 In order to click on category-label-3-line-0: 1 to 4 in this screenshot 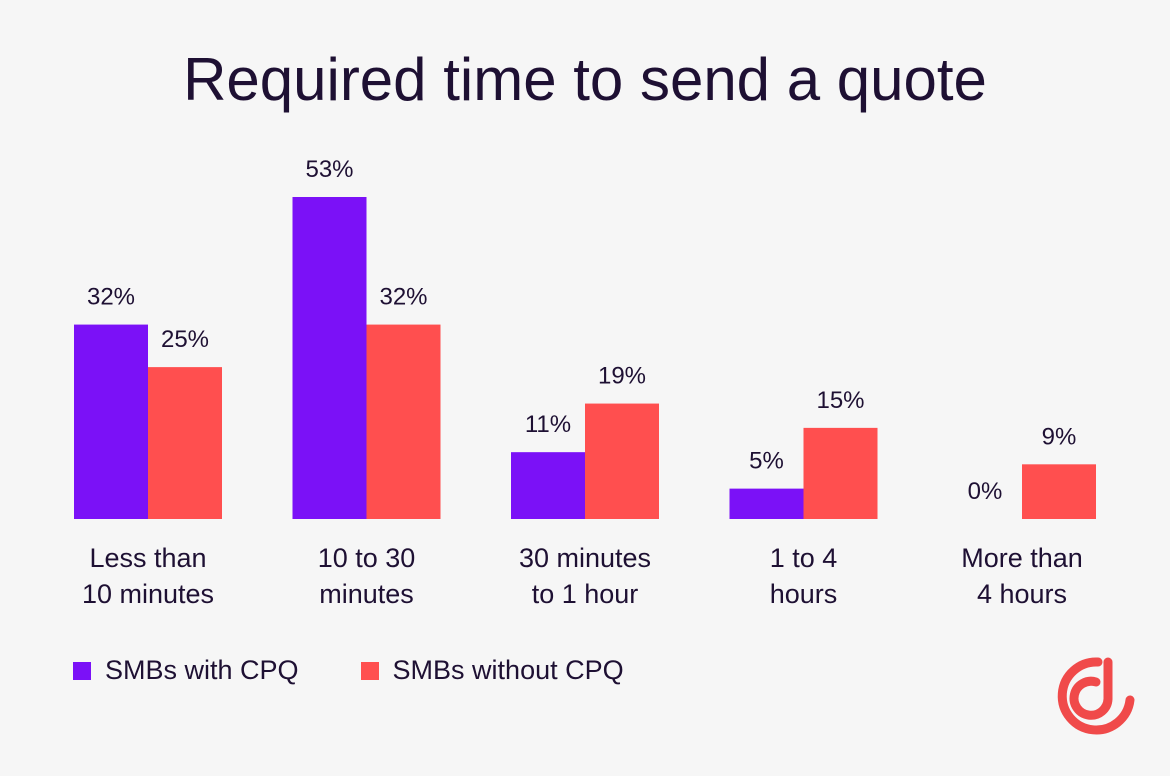, I will do `click(804, 558)`.